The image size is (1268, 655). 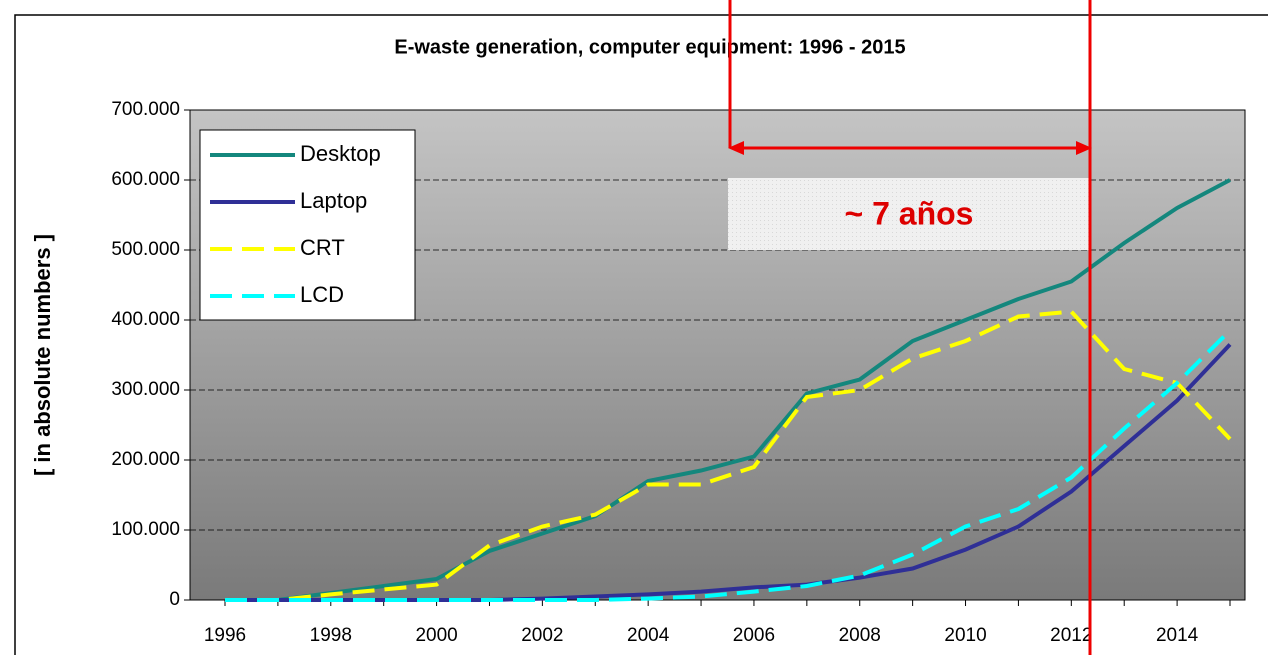 What do you see at coordinates (860, 635) in the screenshot?
I see `x-tick-label: 2008` at bounding box center [860, 635].